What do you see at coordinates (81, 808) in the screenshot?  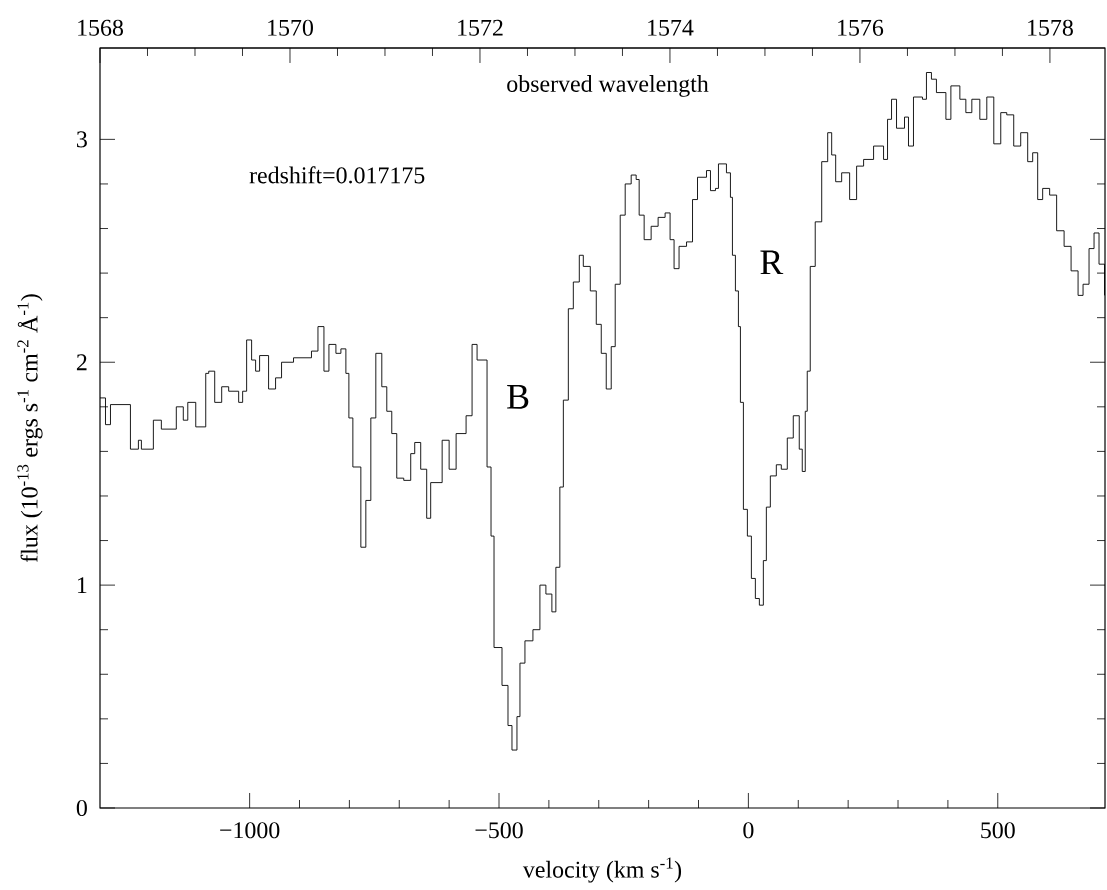 I see `y-tick-label: 0` at bounding box center [81, 808].